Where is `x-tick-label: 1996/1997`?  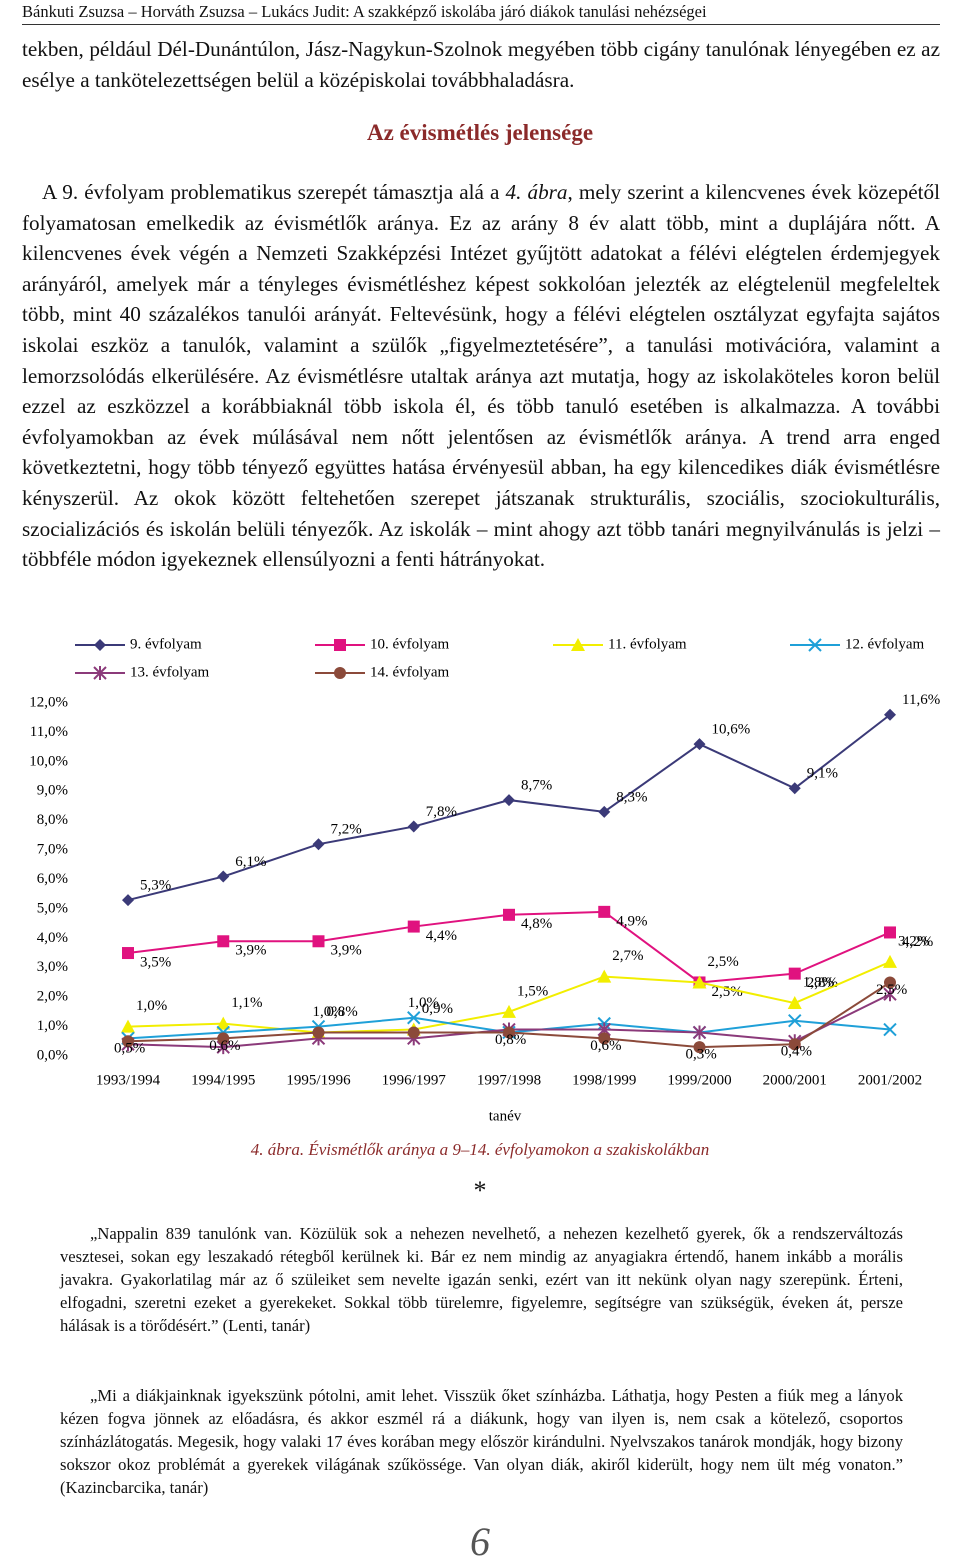
x-tick-label: 1996/1997 is located at coordinates (414, 1080).